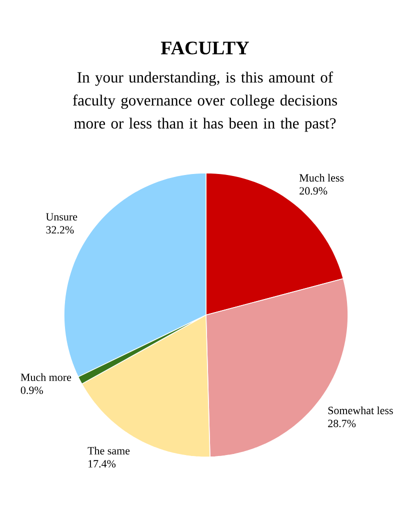 The width and height of the screenshot is (410, 512). What do you see at coordinates (31, 390) in the screenshot?
I see `data-label: 0.9%` at bounding box center [31, 390].